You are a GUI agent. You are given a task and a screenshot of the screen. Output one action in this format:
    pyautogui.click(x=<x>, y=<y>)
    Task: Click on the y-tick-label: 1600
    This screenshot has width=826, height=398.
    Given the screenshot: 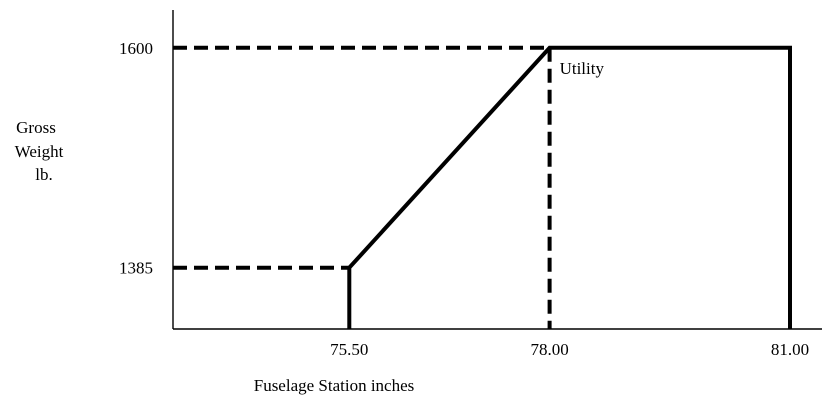 What is the action you would take?
    pyautogui.click(x=136, y=48)
    